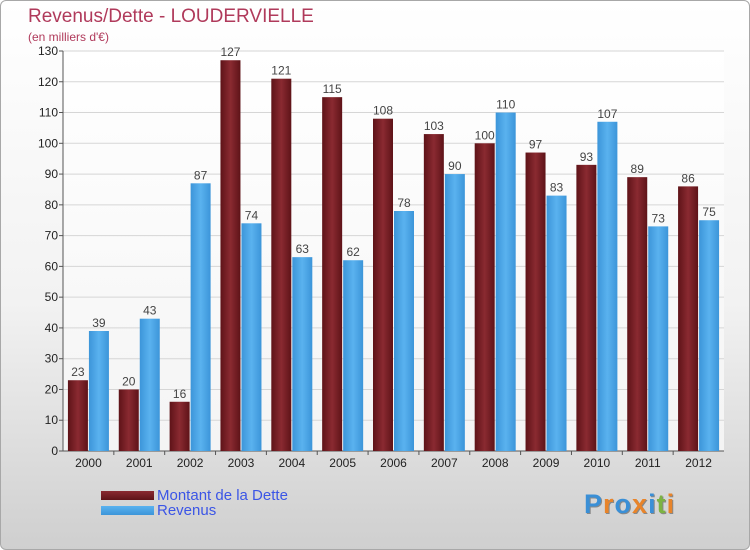 This screenshot has height=550, width=750. What do you see at coordinates (393, 463) in the screenshot?
I see `x-tick-label: 2006` at bounding box center [393, 463].